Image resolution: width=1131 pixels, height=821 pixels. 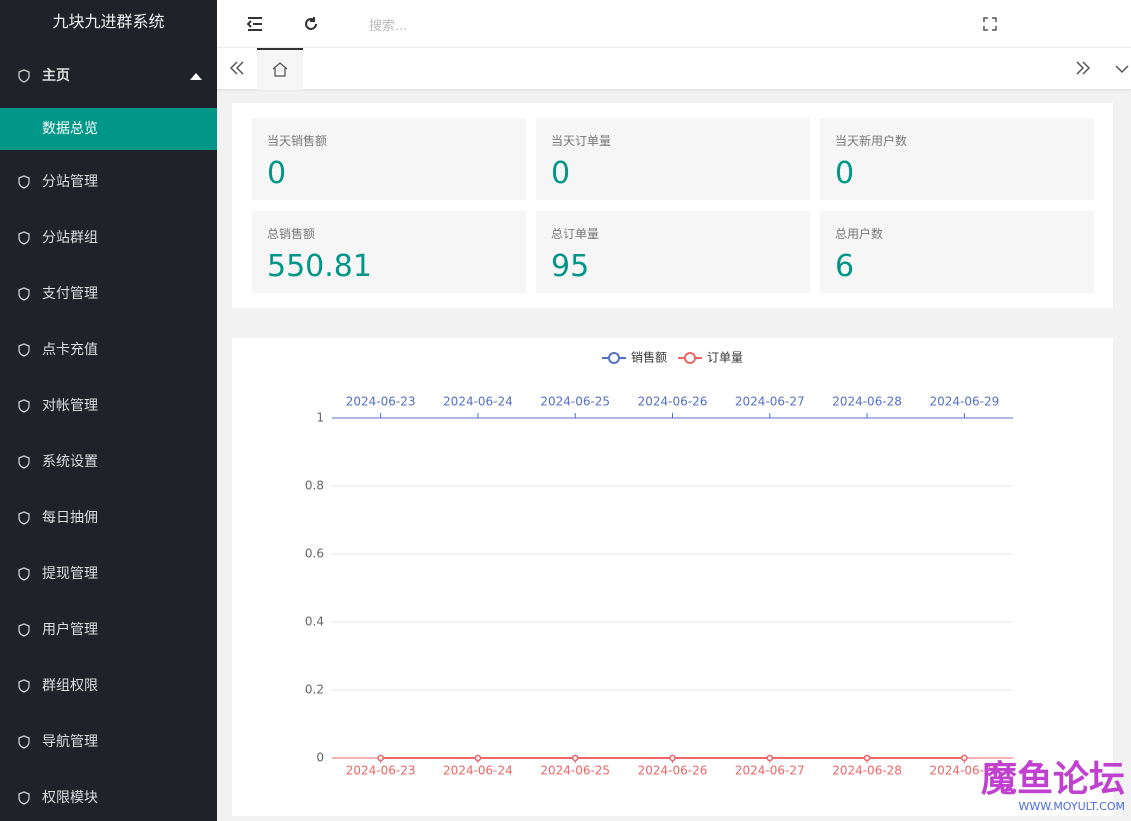 What do you see at coordinates (291, 234) in the screenshot?
I see `stat-label: 总销售额` at bounding box center [291, 234].